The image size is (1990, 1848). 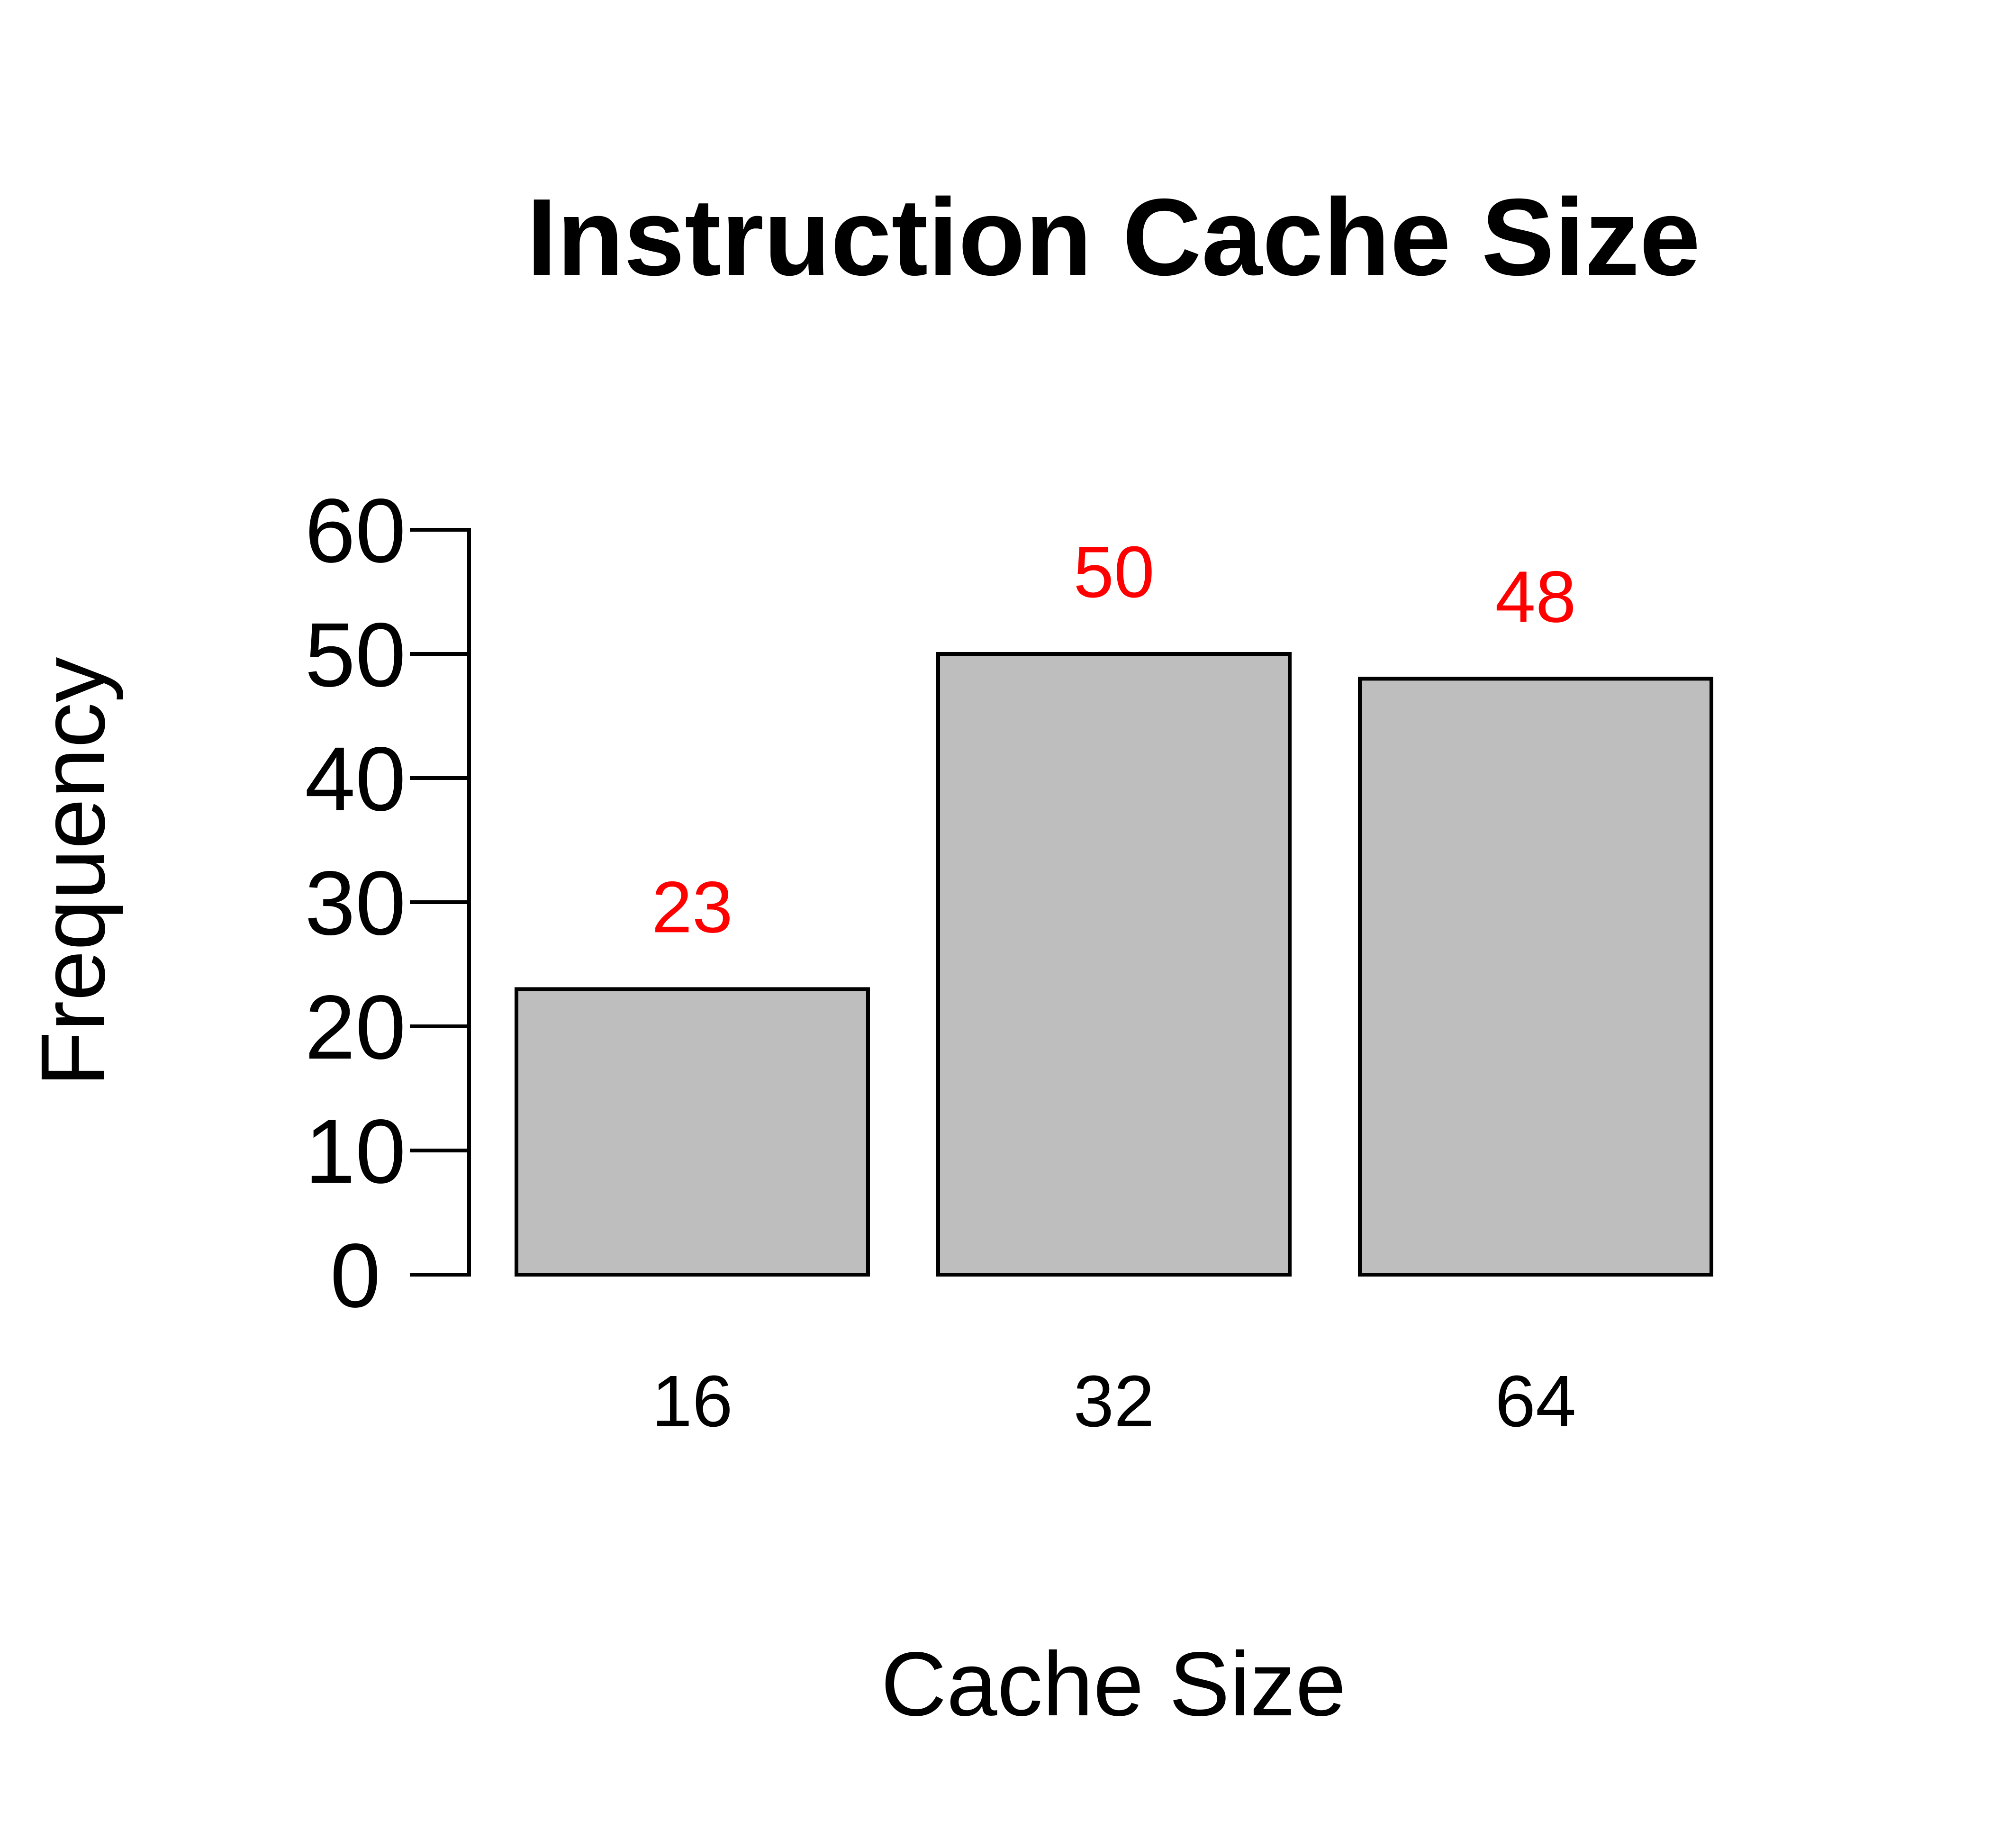 I want to click on bar-value-label: 48, so click(x=1535, y=596).